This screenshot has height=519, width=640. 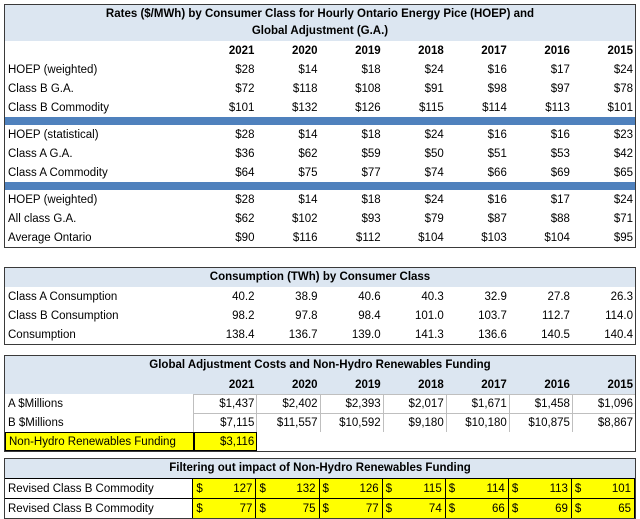 I want to click on row-label: B $Millions, so click(x=36, y=422).